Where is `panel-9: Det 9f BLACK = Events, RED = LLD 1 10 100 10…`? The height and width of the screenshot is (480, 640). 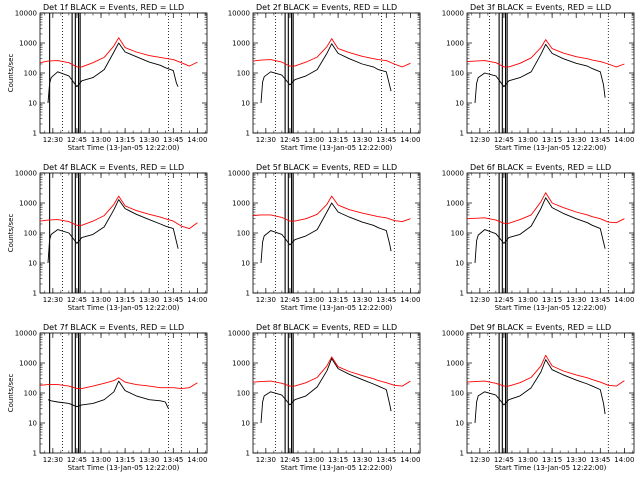
panel-9: Det 9f BLACK = Events, RED = LLD 1 10 100 10… is located at coordinates (538, 397).